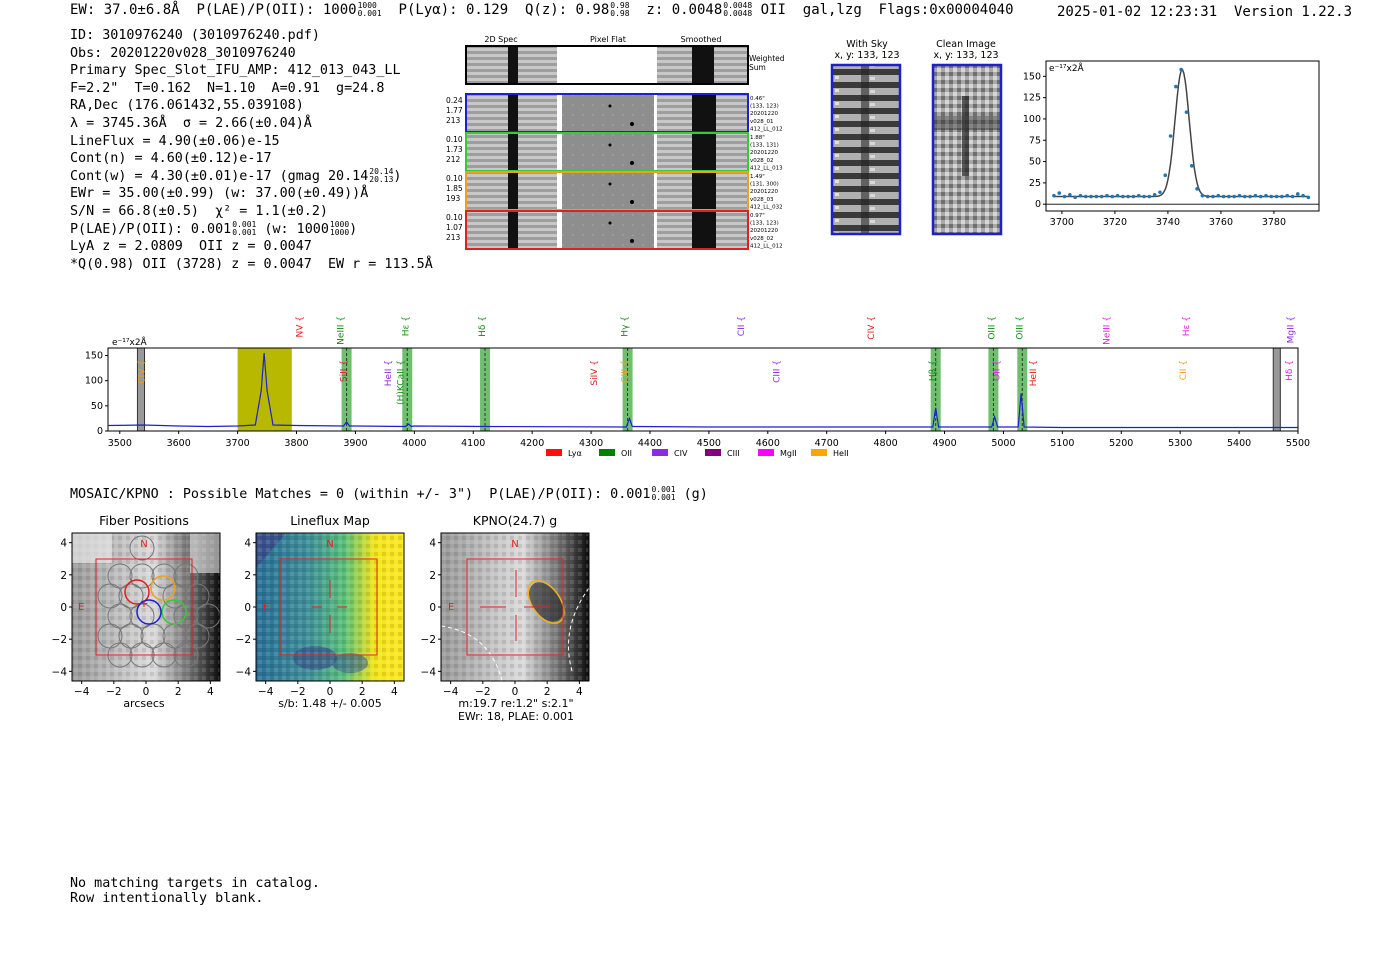  What do you see at coordinates (266, 607) in the screenshot?
I see `flux-e-label: E` at bounding box center [266, 607].